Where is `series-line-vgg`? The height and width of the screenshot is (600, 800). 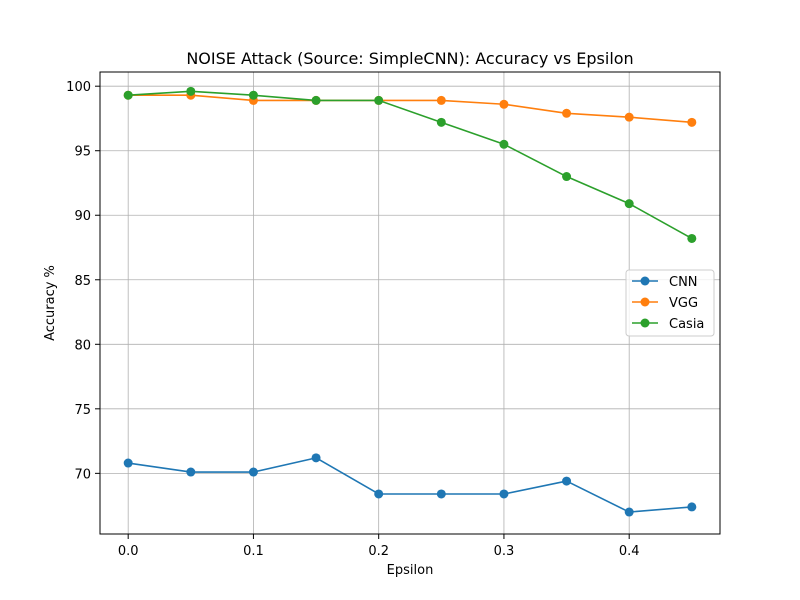 series-line-vgg is located at coordinates (410, 109).